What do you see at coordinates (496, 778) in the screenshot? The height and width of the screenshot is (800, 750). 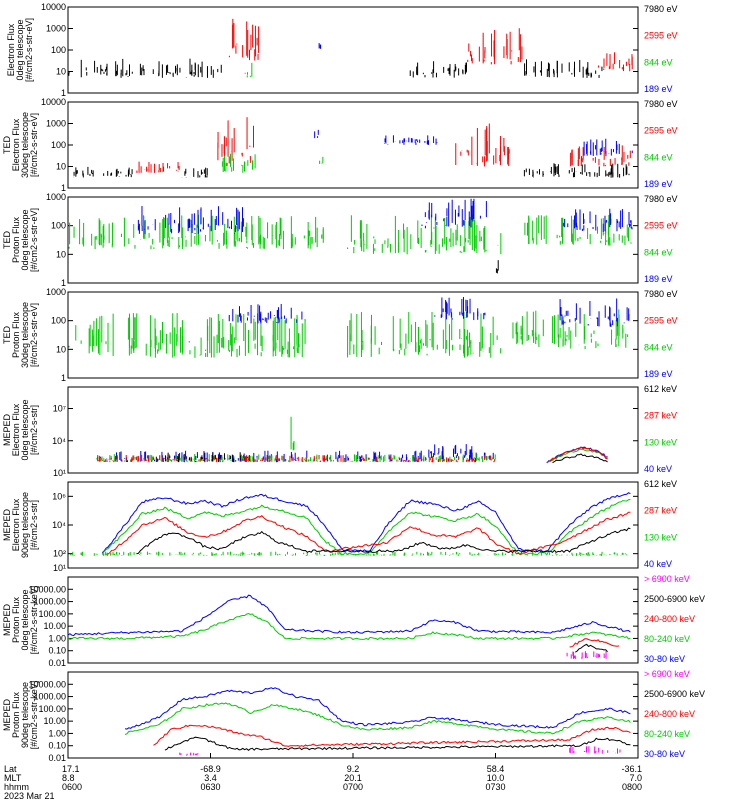 I see `x-tick-label: 10.0` at bounding box center [496, 778].